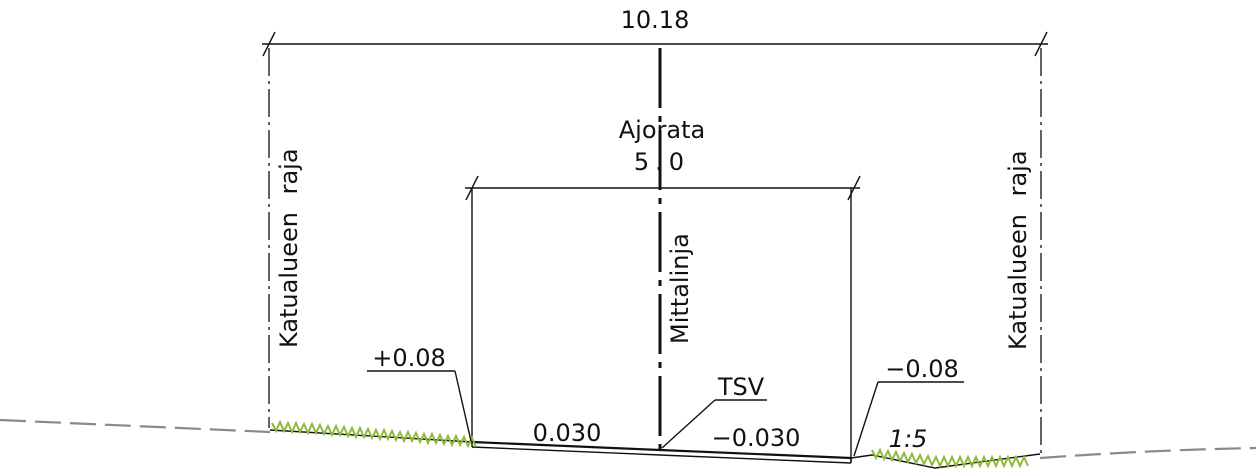 The width and height of the screenshot is (1256, 475). What do you see at coordinates (680, 288) in the screenshot?
I see `measurement-line-label: Mittalinja` at bounding box center [680, 288].